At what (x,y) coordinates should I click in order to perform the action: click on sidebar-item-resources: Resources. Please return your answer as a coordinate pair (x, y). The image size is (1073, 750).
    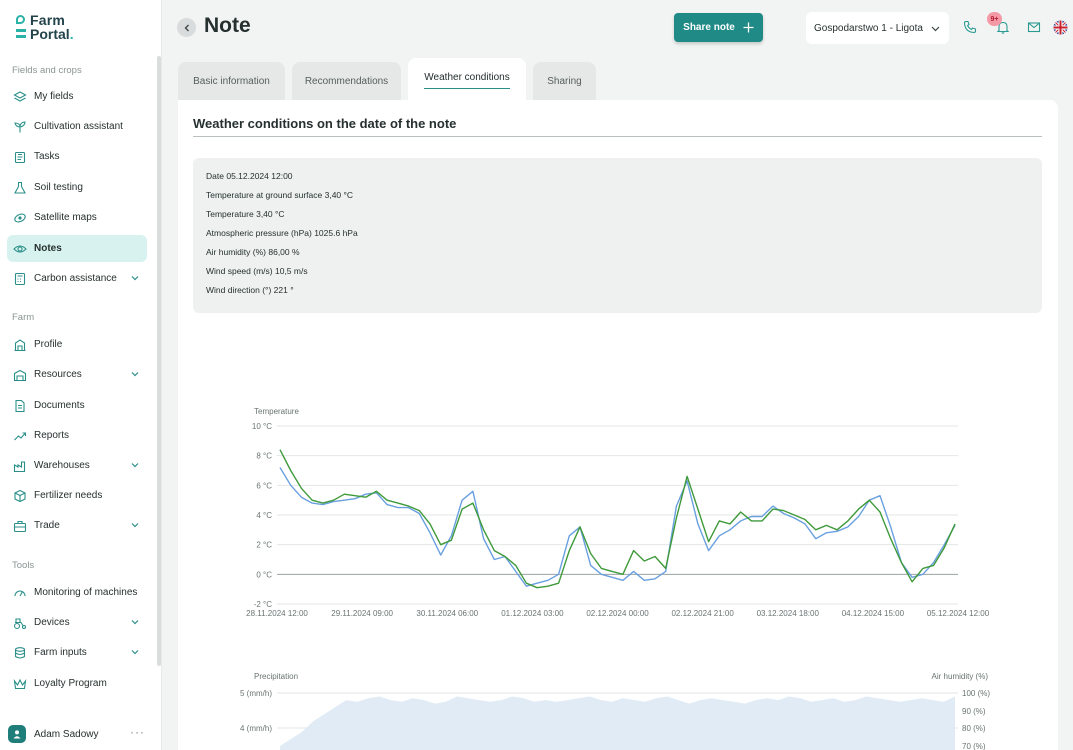
    Looking at the image, I should click on (77, 374).